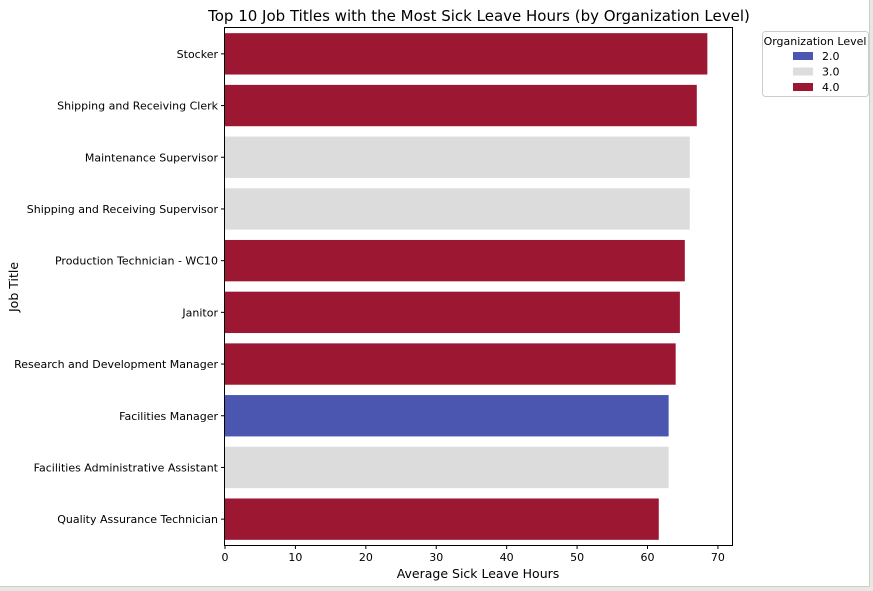 The image size is (873, 591). Describe the element at coordinates (295, 557) in the screenshot. I see `x-tick-label: 10` at that location.